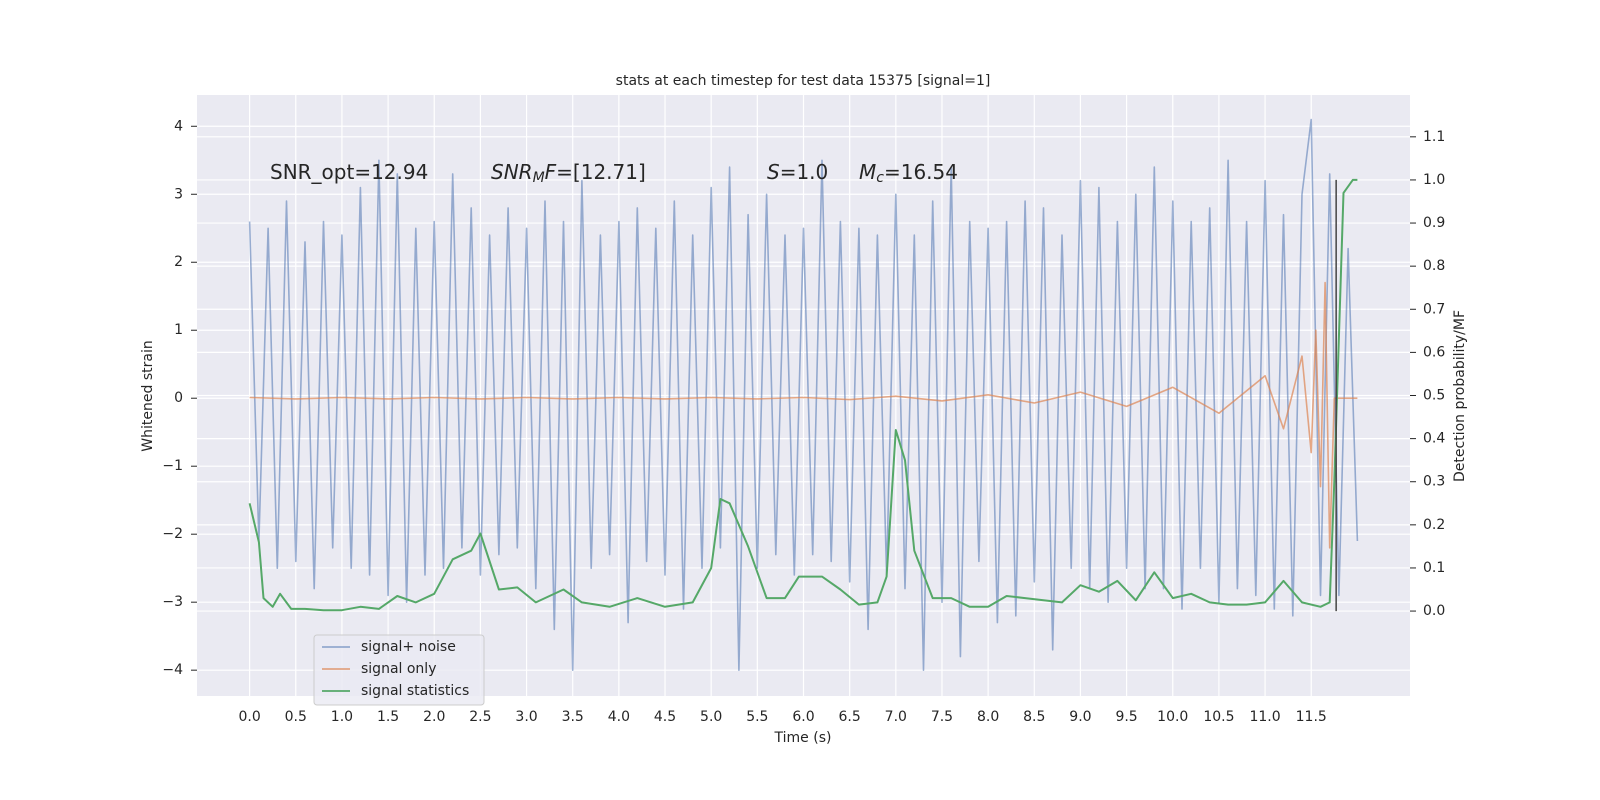  What do you see at coordinates (711, 717) in the screenshot?
I see `x-tick-label: 5.0` at bounding box center [711, 717].